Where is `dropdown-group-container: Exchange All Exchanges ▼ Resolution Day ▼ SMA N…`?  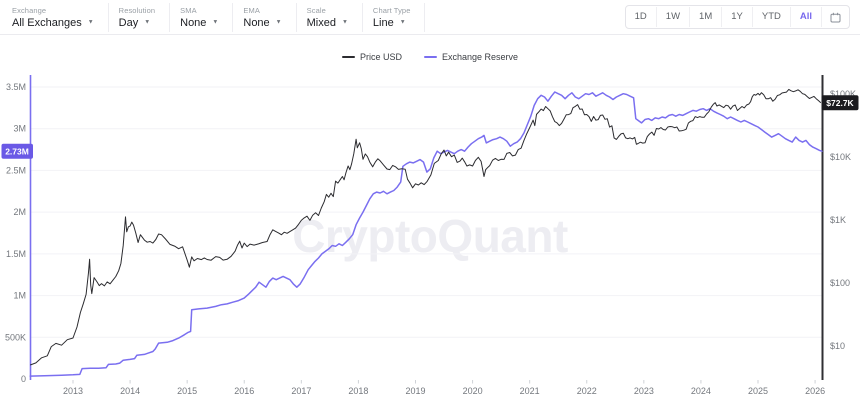
dropdown-group-container: Exchange All Exchanges ▼ Resolution Day ▼ SMA N… is located at coordinates (213, 17).